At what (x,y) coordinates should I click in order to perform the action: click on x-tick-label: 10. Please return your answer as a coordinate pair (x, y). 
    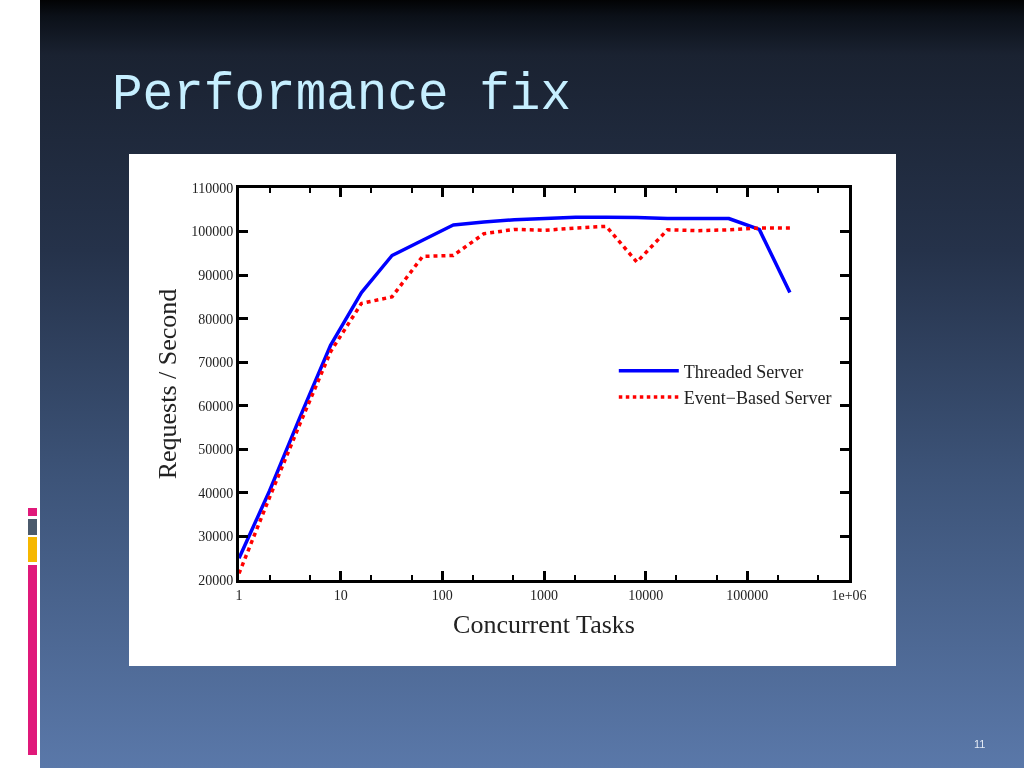
    Looking at the image, I should click on (340, 595).